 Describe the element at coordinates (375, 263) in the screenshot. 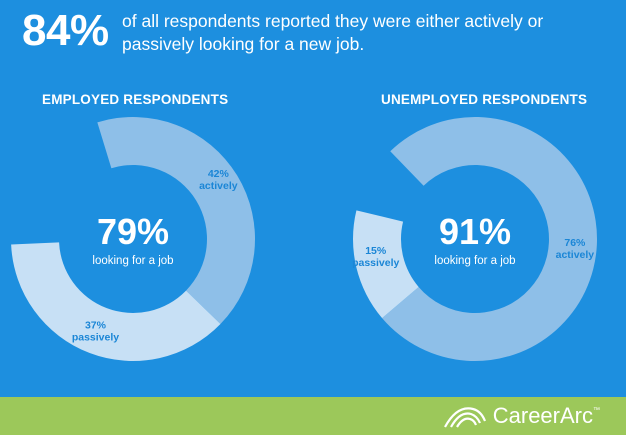

I see `unemployed-passively-name-label: passively` at that location.